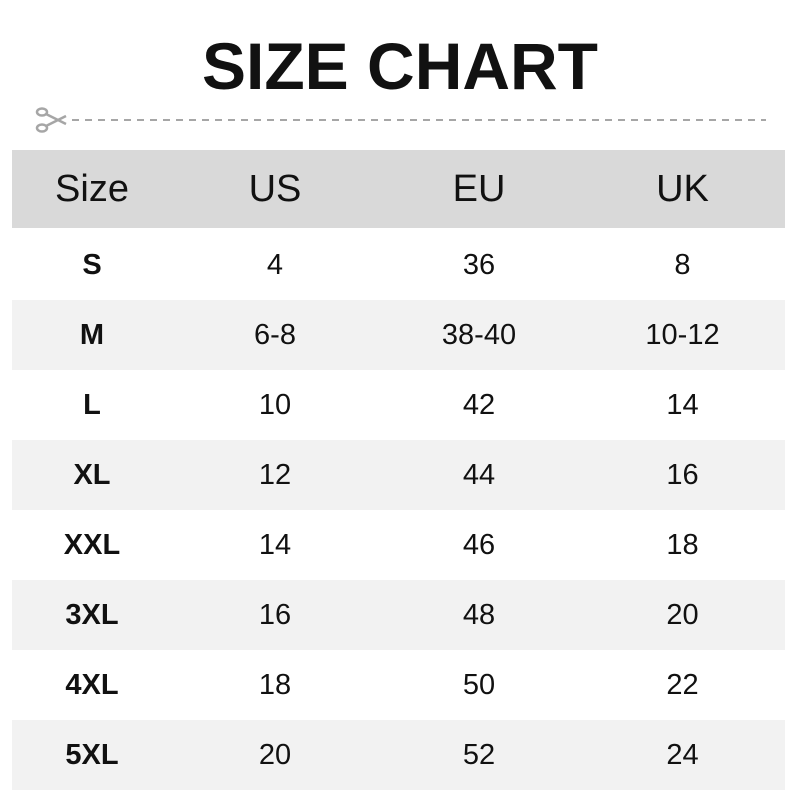 The height and width of the screenshot is (800, 800). I want to click on cell-size: 3XL, so click(92, 614).